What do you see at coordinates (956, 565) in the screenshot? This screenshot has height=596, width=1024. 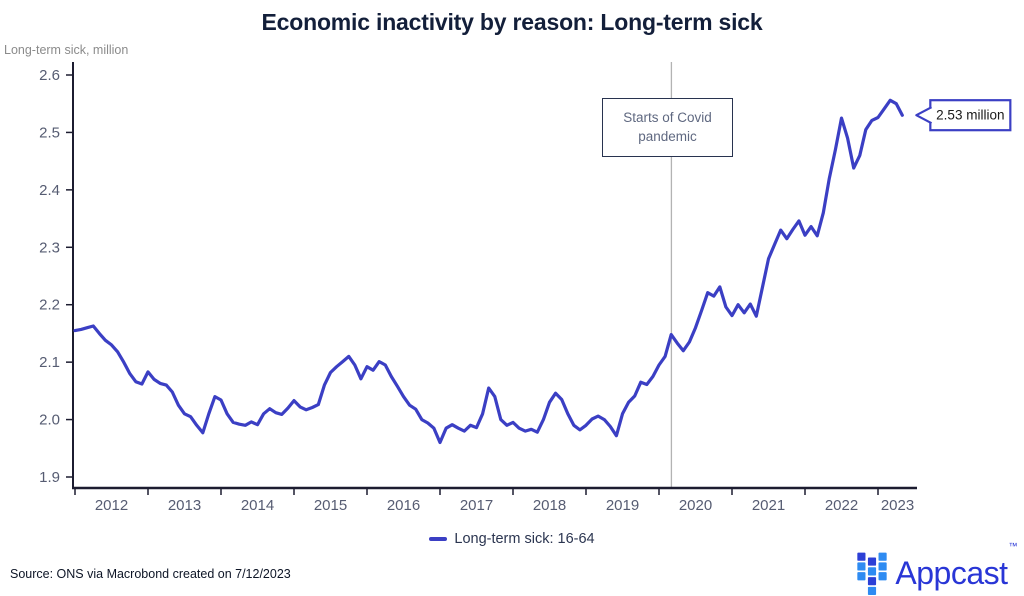 I see `appcast-logo-text: Appcast™` at bounding box center [956, 565].